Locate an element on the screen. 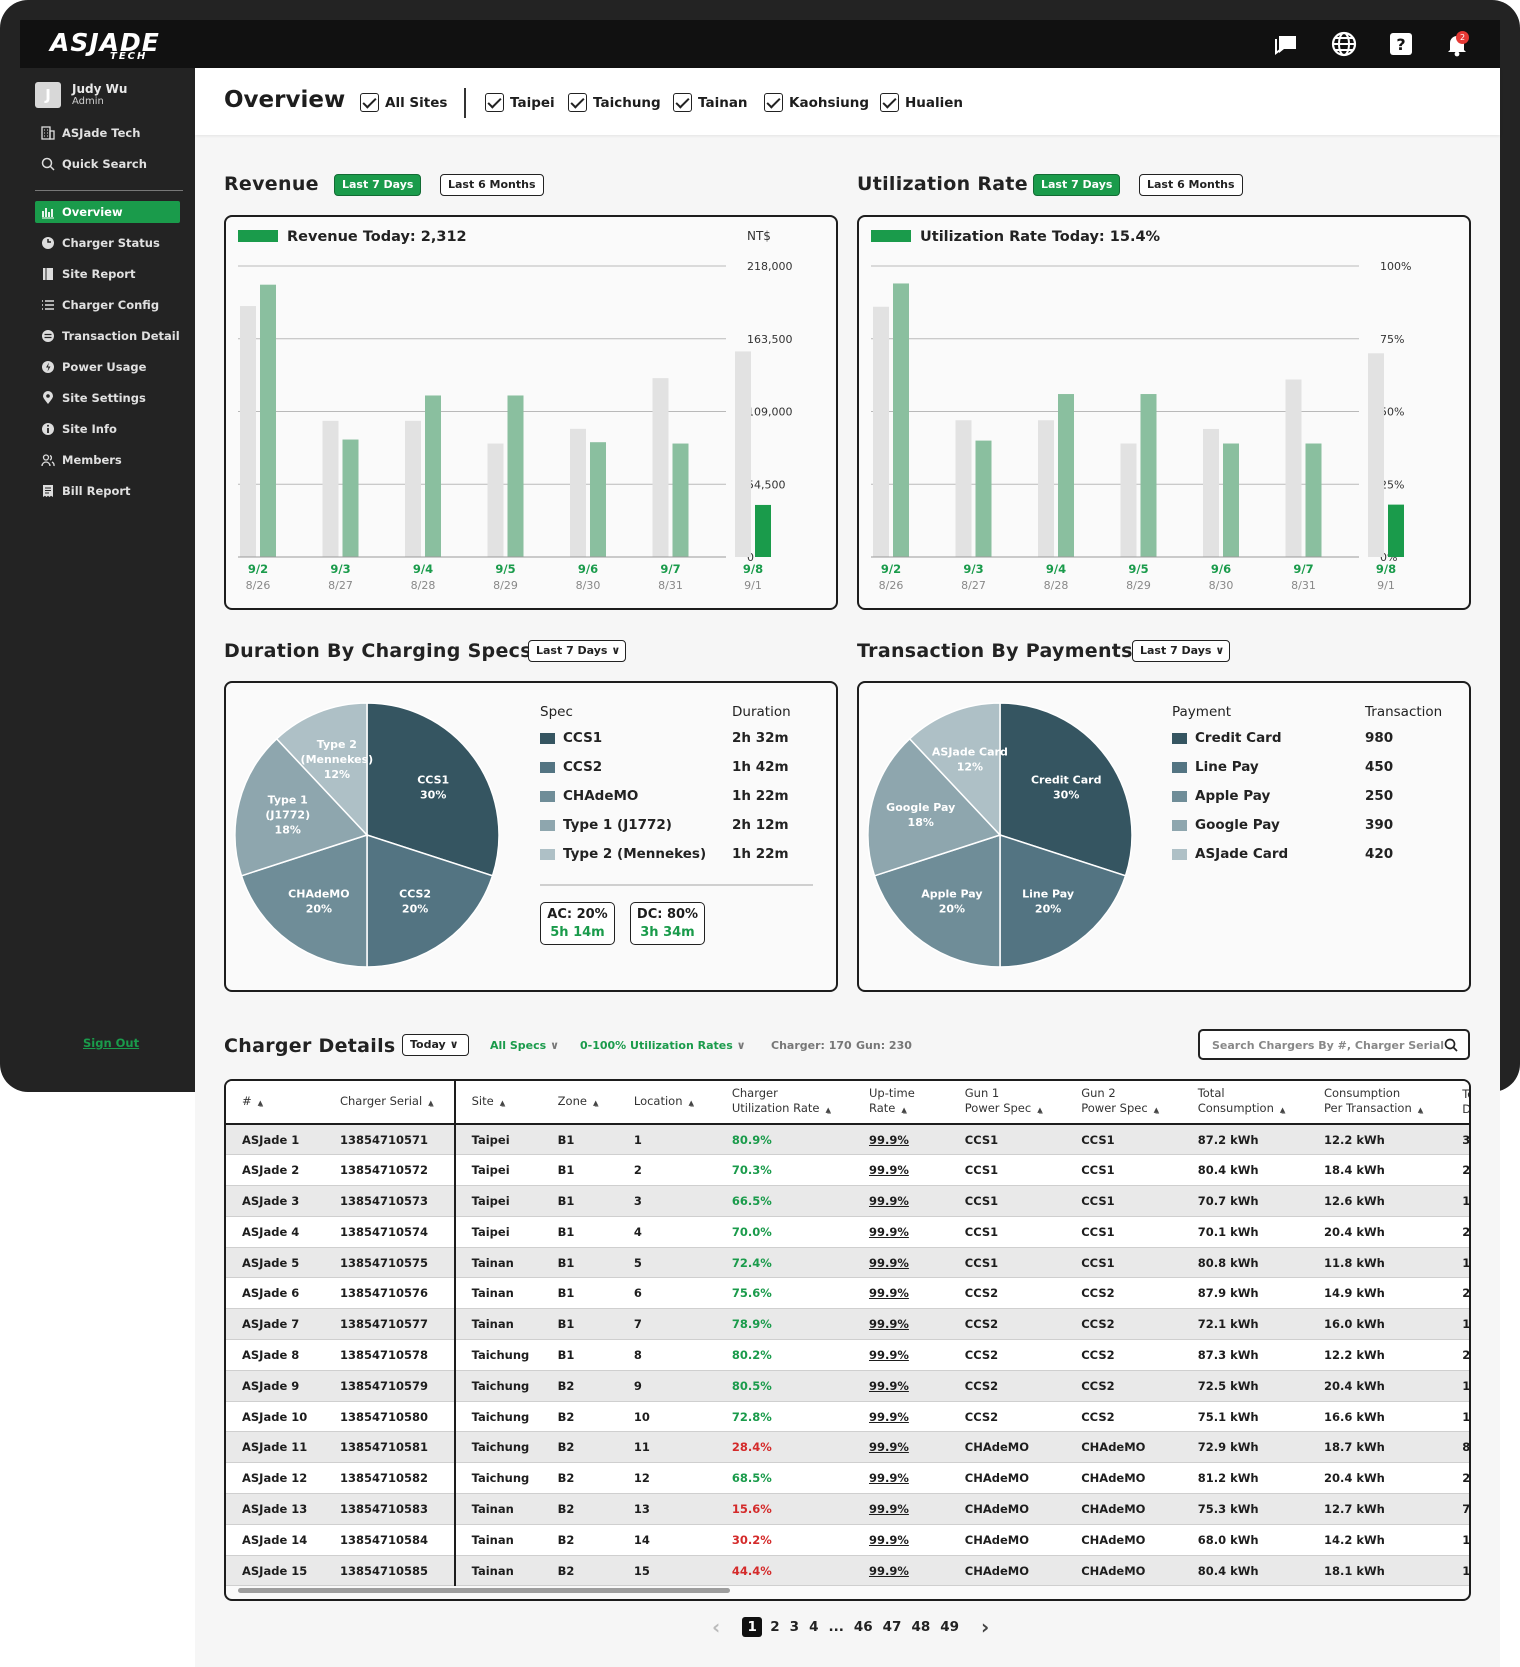  utilization-filter-dropdown: 0-100% Utilization Rates ∨ is located at coordinates (663, 1045).